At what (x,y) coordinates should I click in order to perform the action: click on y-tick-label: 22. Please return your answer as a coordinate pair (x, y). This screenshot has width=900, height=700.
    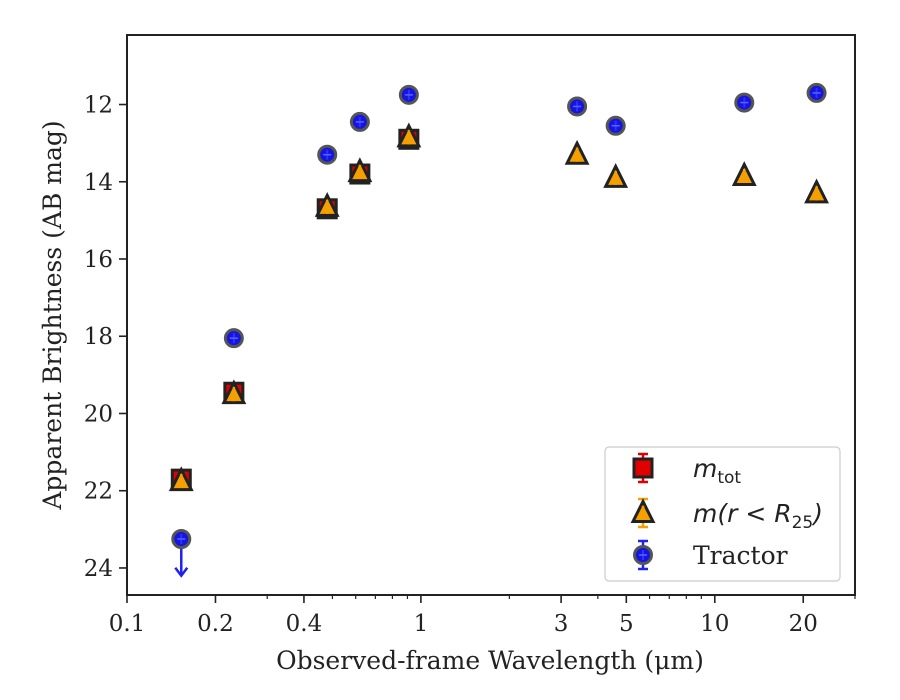
    Looking at the image, I should click on (98, 492).